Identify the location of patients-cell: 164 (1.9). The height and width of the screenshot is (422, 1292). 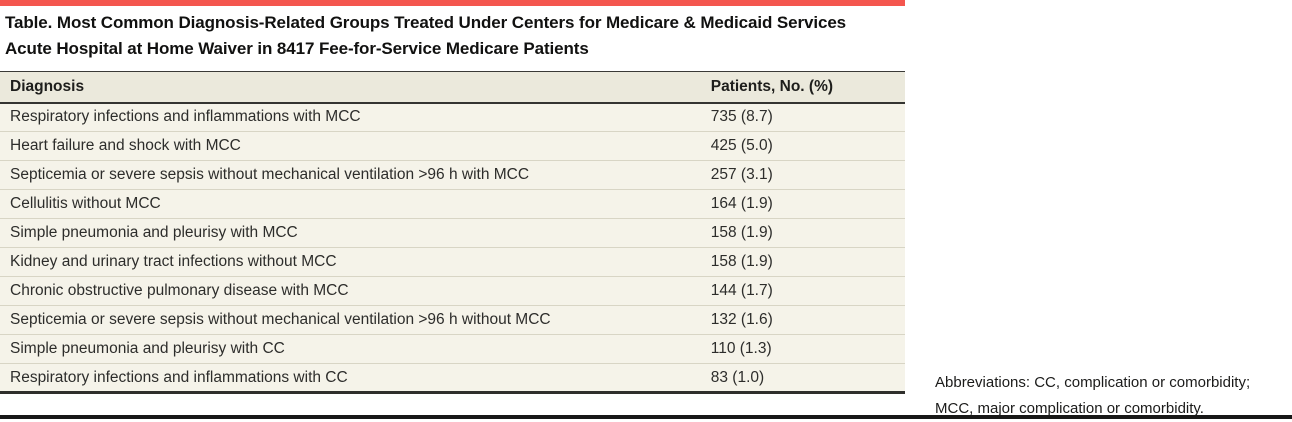
(802, 204).